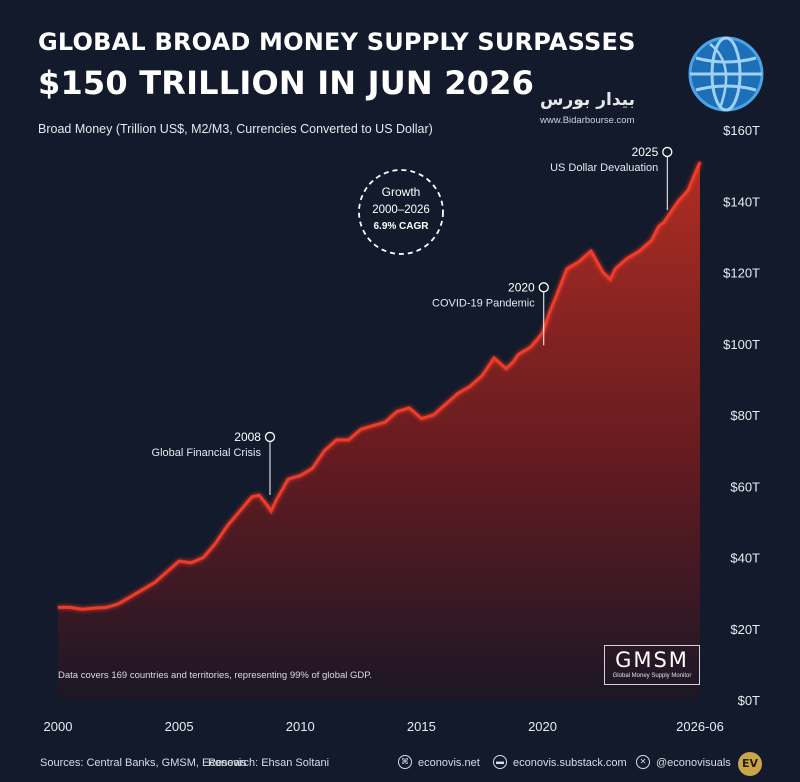  What do you see at coordinates (449, 763) in the screenshot?
I see `footer-website-link: econovis.net` at bounding box center [449, 763].